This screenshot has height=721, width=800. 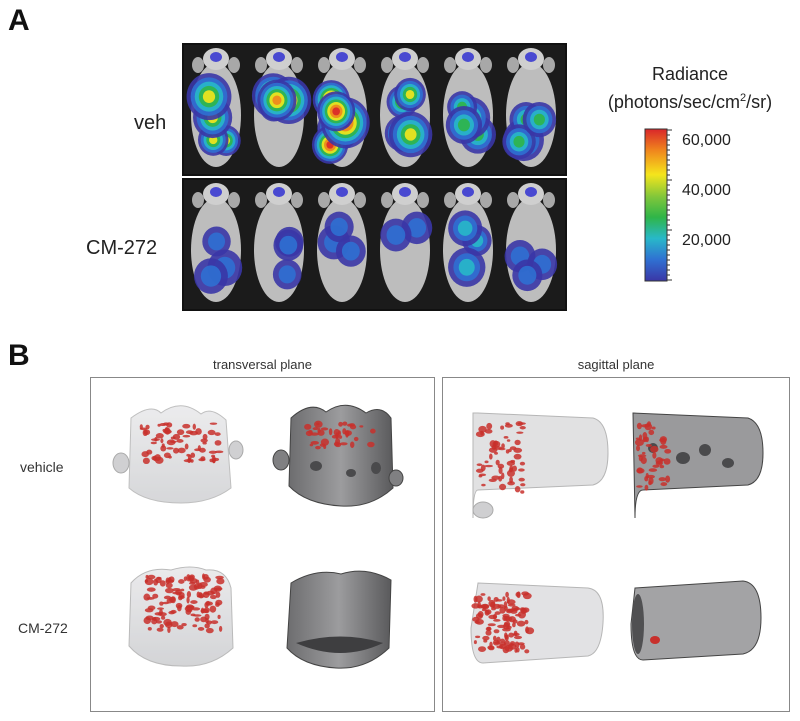 I want to click on cm272-sagittal-solid, so click(x=696, y=620).